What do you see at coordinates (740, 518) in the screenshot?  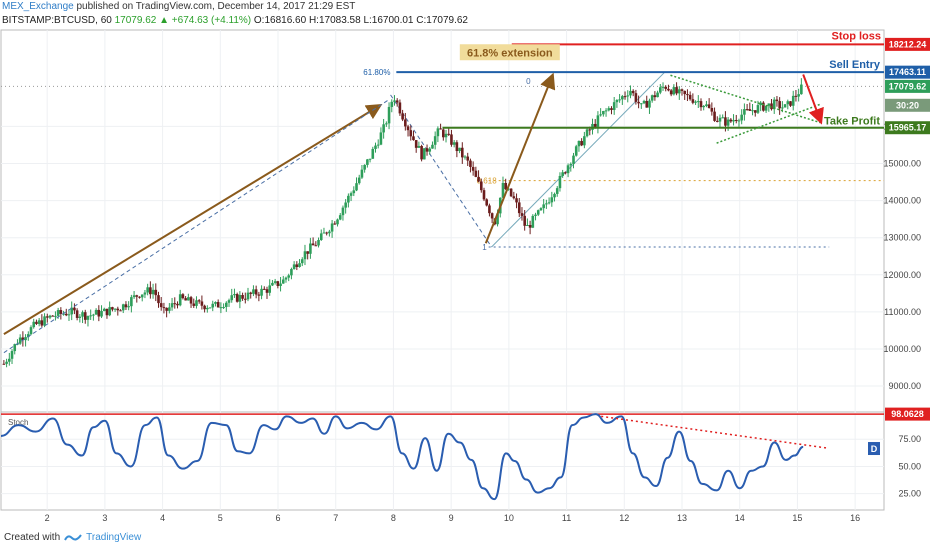 I see `x-tick-label: 14` at bounding box center [740, 518].